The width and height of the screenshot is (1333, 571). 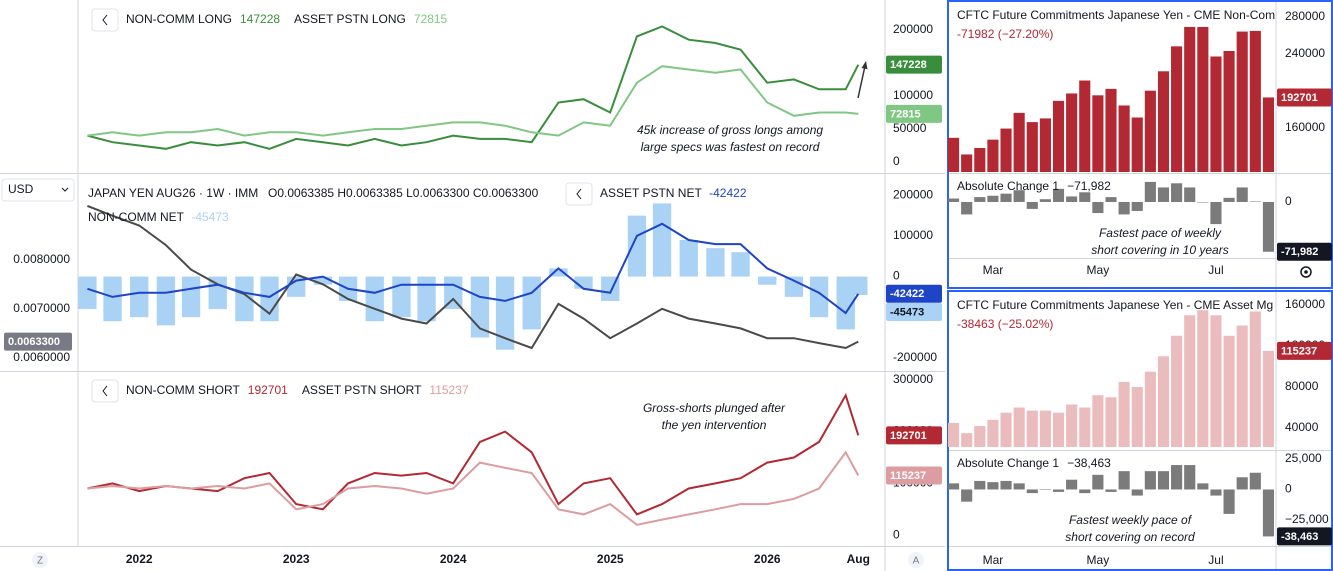 I want to click on pane-subtitle: -71982 (−27.20%), so click(x=1005, y=34).